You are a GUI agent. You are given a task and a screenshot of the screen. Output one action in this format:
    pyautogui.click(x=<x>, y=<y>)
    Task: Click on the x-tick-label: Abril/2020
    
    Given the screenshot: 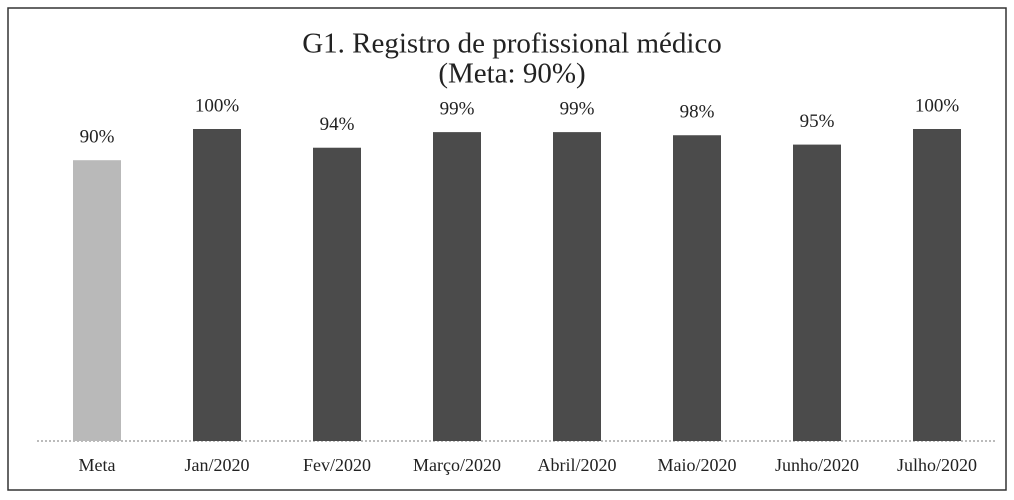 What is the action you would take?
    pyautogui.click(x=577, y=465)
    